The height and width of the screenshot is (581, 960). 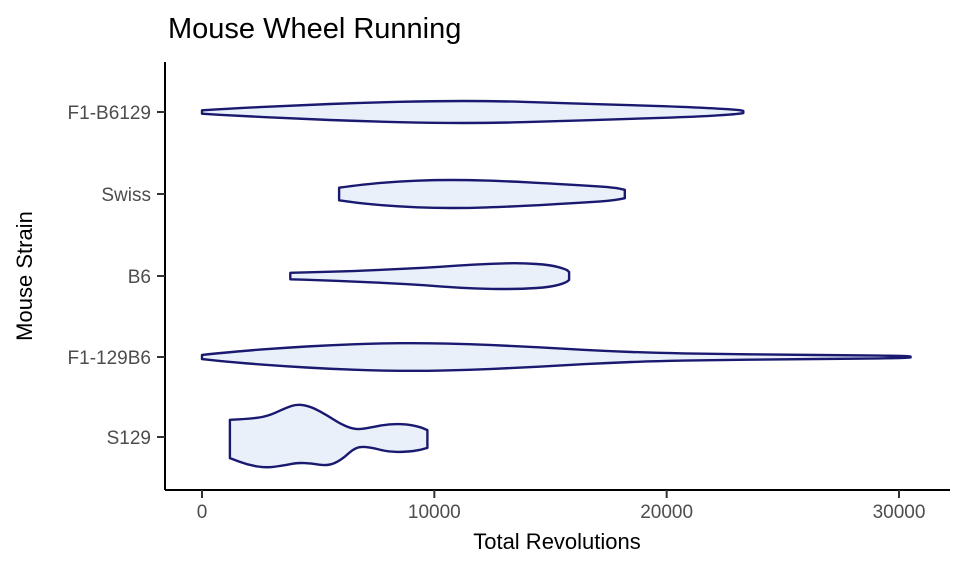 What do you see at coordinates (666, 512) in the screenshot?
I see `x-tick-label: 20000` at bounding box center [666, 512].